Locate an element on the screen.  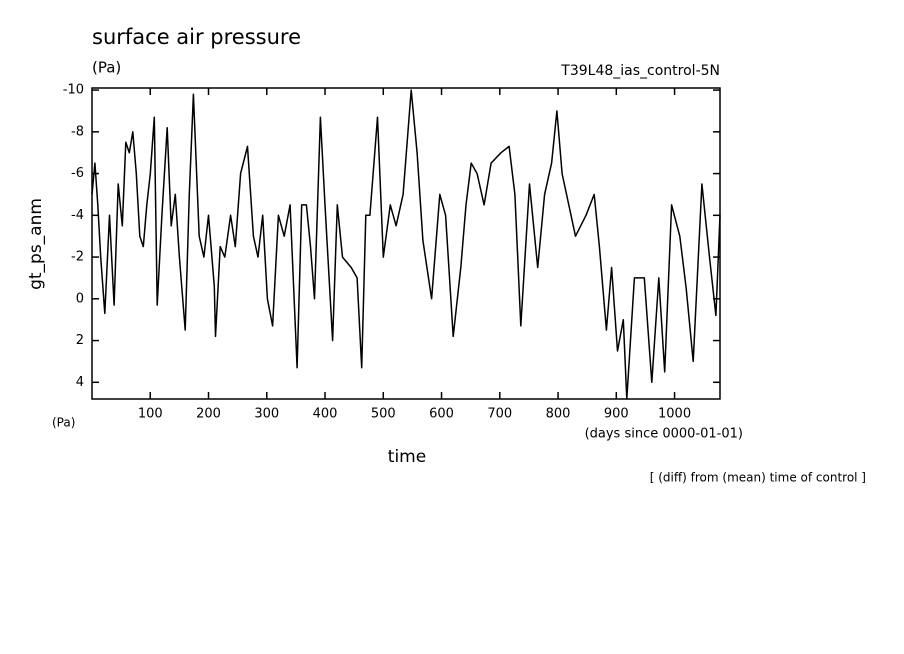
note: [ (diff) from (mean) time of control ] is located at coordinates (758, 478).